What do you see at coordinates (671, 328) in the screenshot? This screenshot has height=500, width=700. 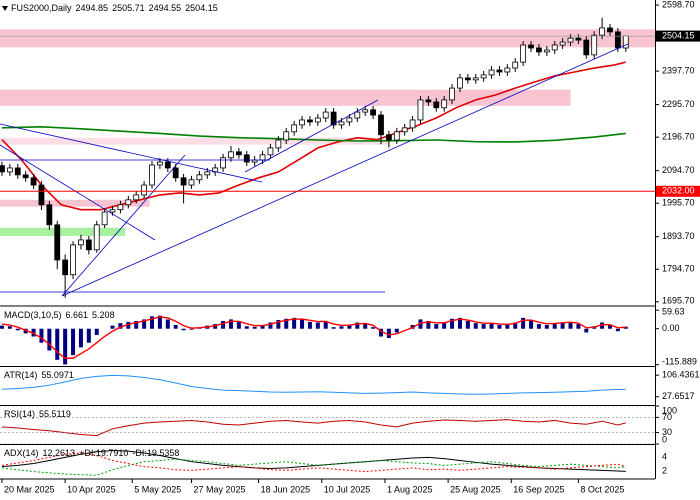 I see `y-tick-label: 0.00` at bounding box center [671, 328].